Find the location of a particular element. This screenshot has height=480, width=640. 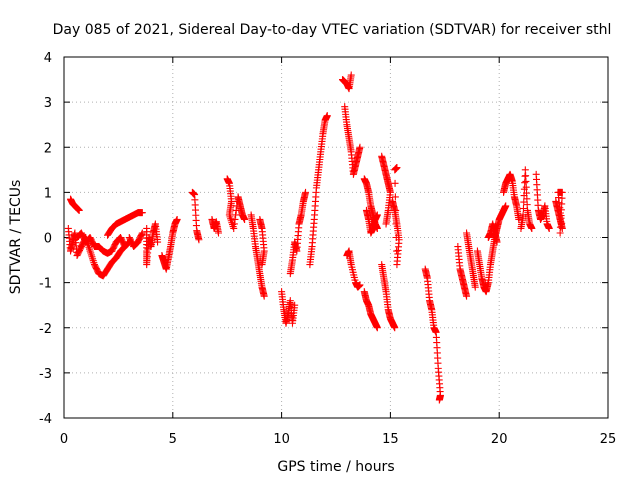

y-tick-label: 0 is located at coordinates (48, 239).